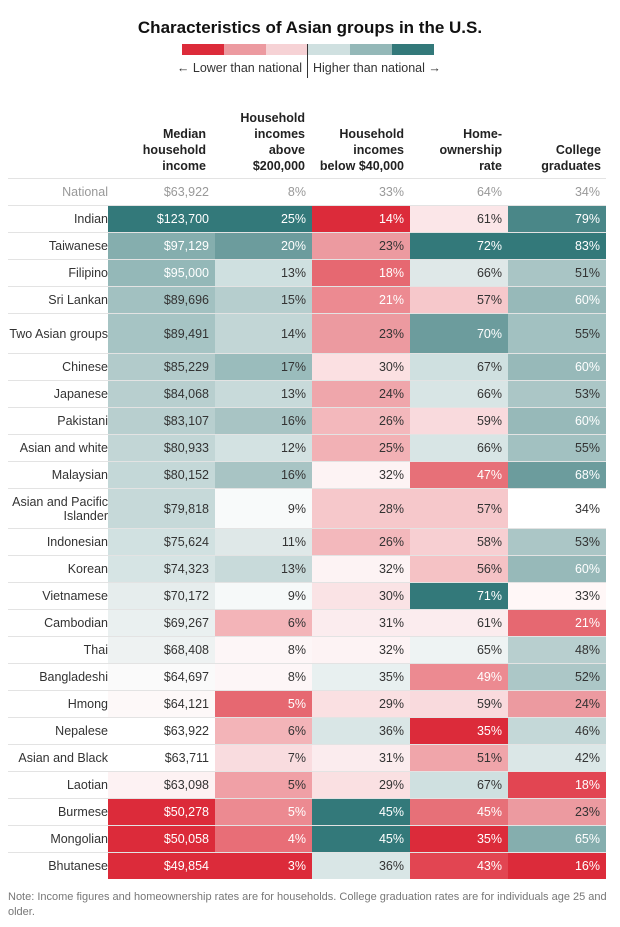 The width and height of the screenshot is (620, 927). I want to click on table-row: Japanese $84,068 13% 24% 66% 53%, so click(307, 393).